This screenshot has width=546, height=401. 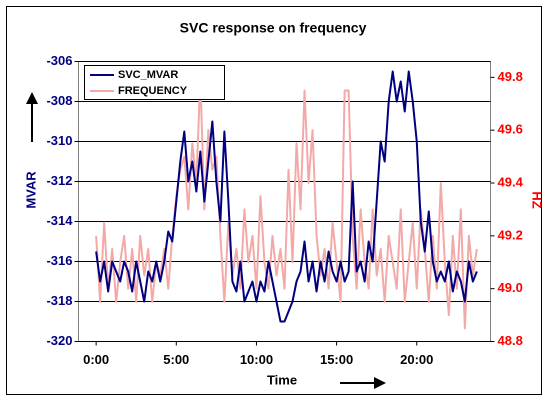 What do you see at coordinates (153, 91) in the screenshot?
I see `legend-label: FREQUENCY` at bounding box center [153, 91].